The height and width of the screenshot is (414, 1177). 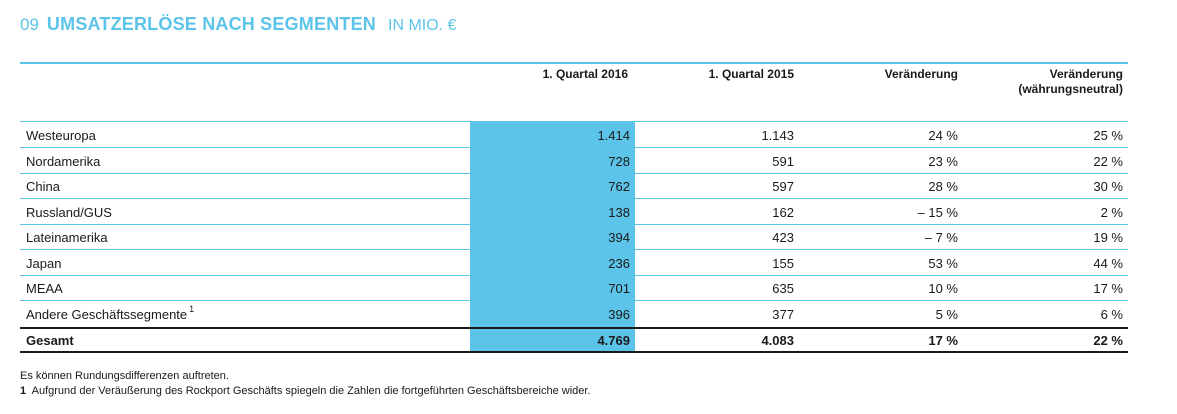 What do you see at coordinates (714, 263) in the screenshot?
I see `cell-q2015: 155` at bounding box center [714, 263].